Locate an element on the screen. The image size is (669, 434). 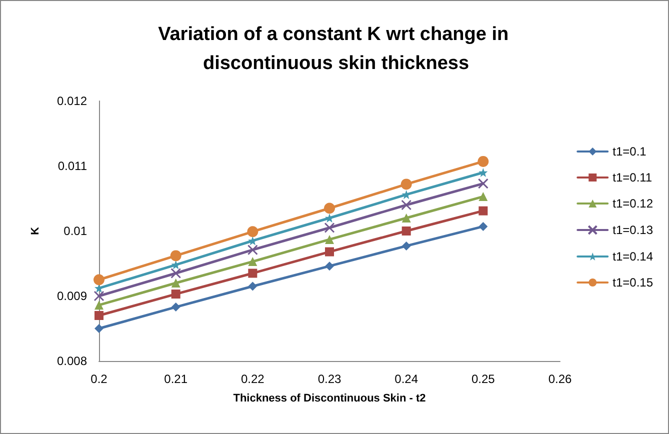
y-tick-label: 0.012 is located at coordinates (72, 101).